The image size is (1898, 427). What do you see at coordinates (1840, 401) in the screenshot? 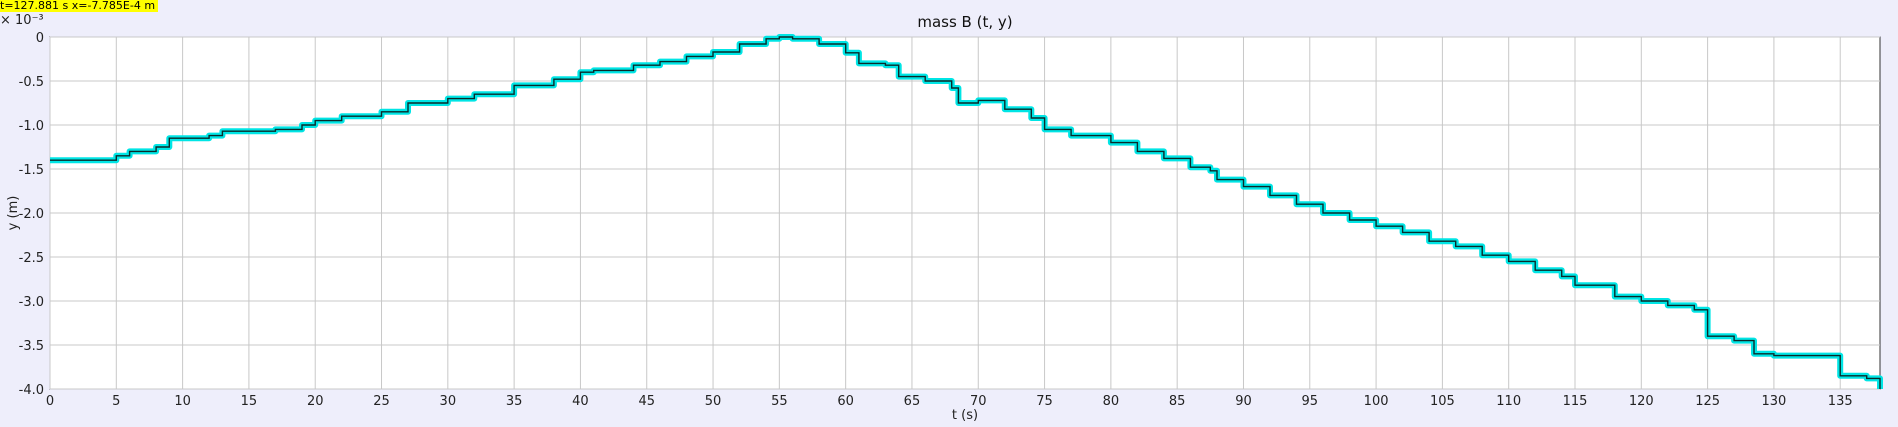
I see `x-tick-label: 135` at bounding box center [1840, 401].